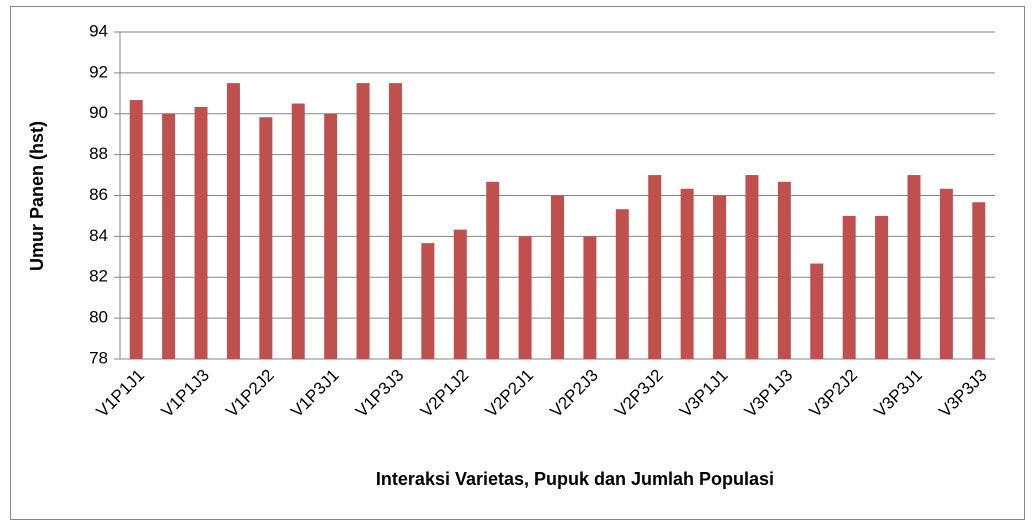  What do you see at coordinates (98, 112) in the screenshot?
I see `y-tick-label: 90` at bounding box center [98, 112].